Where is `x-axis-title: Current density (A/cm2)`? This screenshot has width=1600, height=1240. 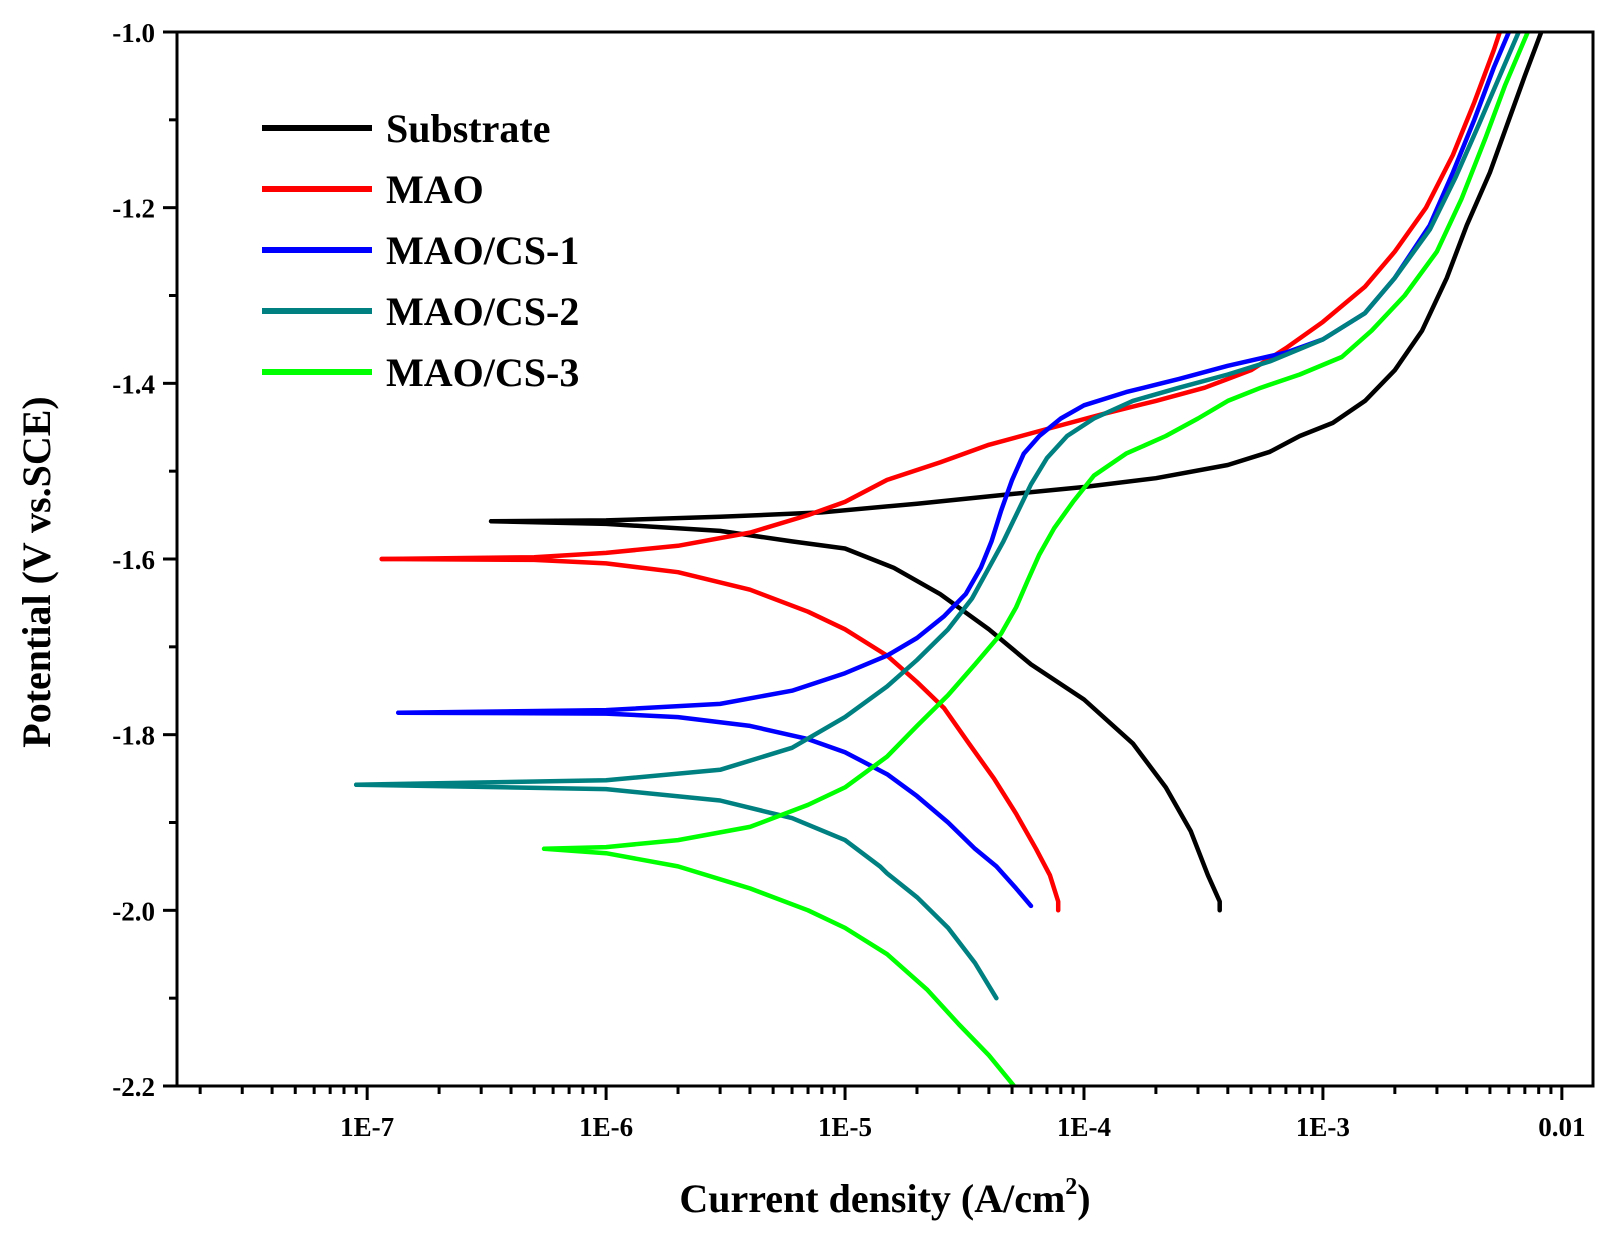
x-axis-title: Current density (A/cm2) is located at coordinates (884, 1197).